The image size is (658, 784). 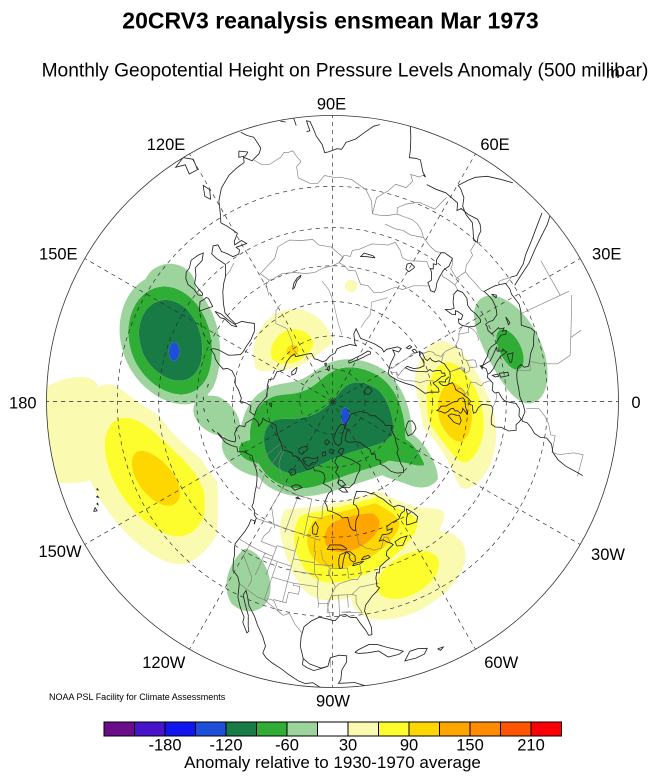 I want to click on svg-text: 30, so click(x=348, y=746).